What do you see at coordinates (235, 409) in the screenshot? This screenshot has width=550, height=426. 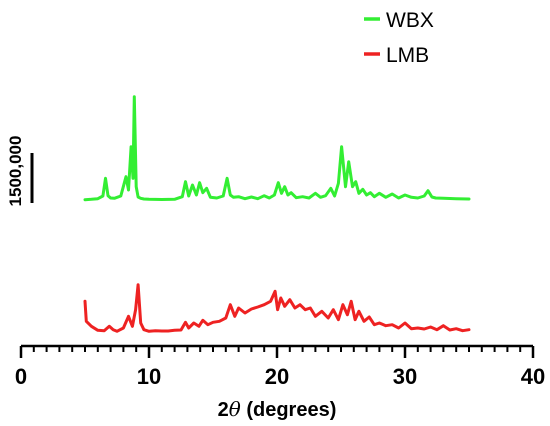 I see `x-axis-title-theta: θ` at bounding box center [235, 409].